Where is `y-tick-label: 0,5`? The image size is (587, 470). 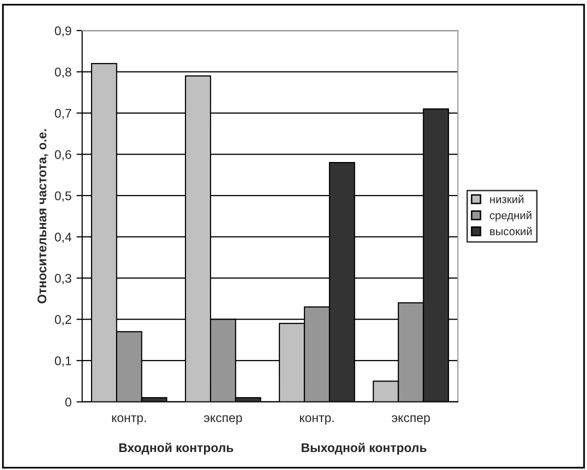
y-tick-label: 0,5 is located at coordinates (63, 196).